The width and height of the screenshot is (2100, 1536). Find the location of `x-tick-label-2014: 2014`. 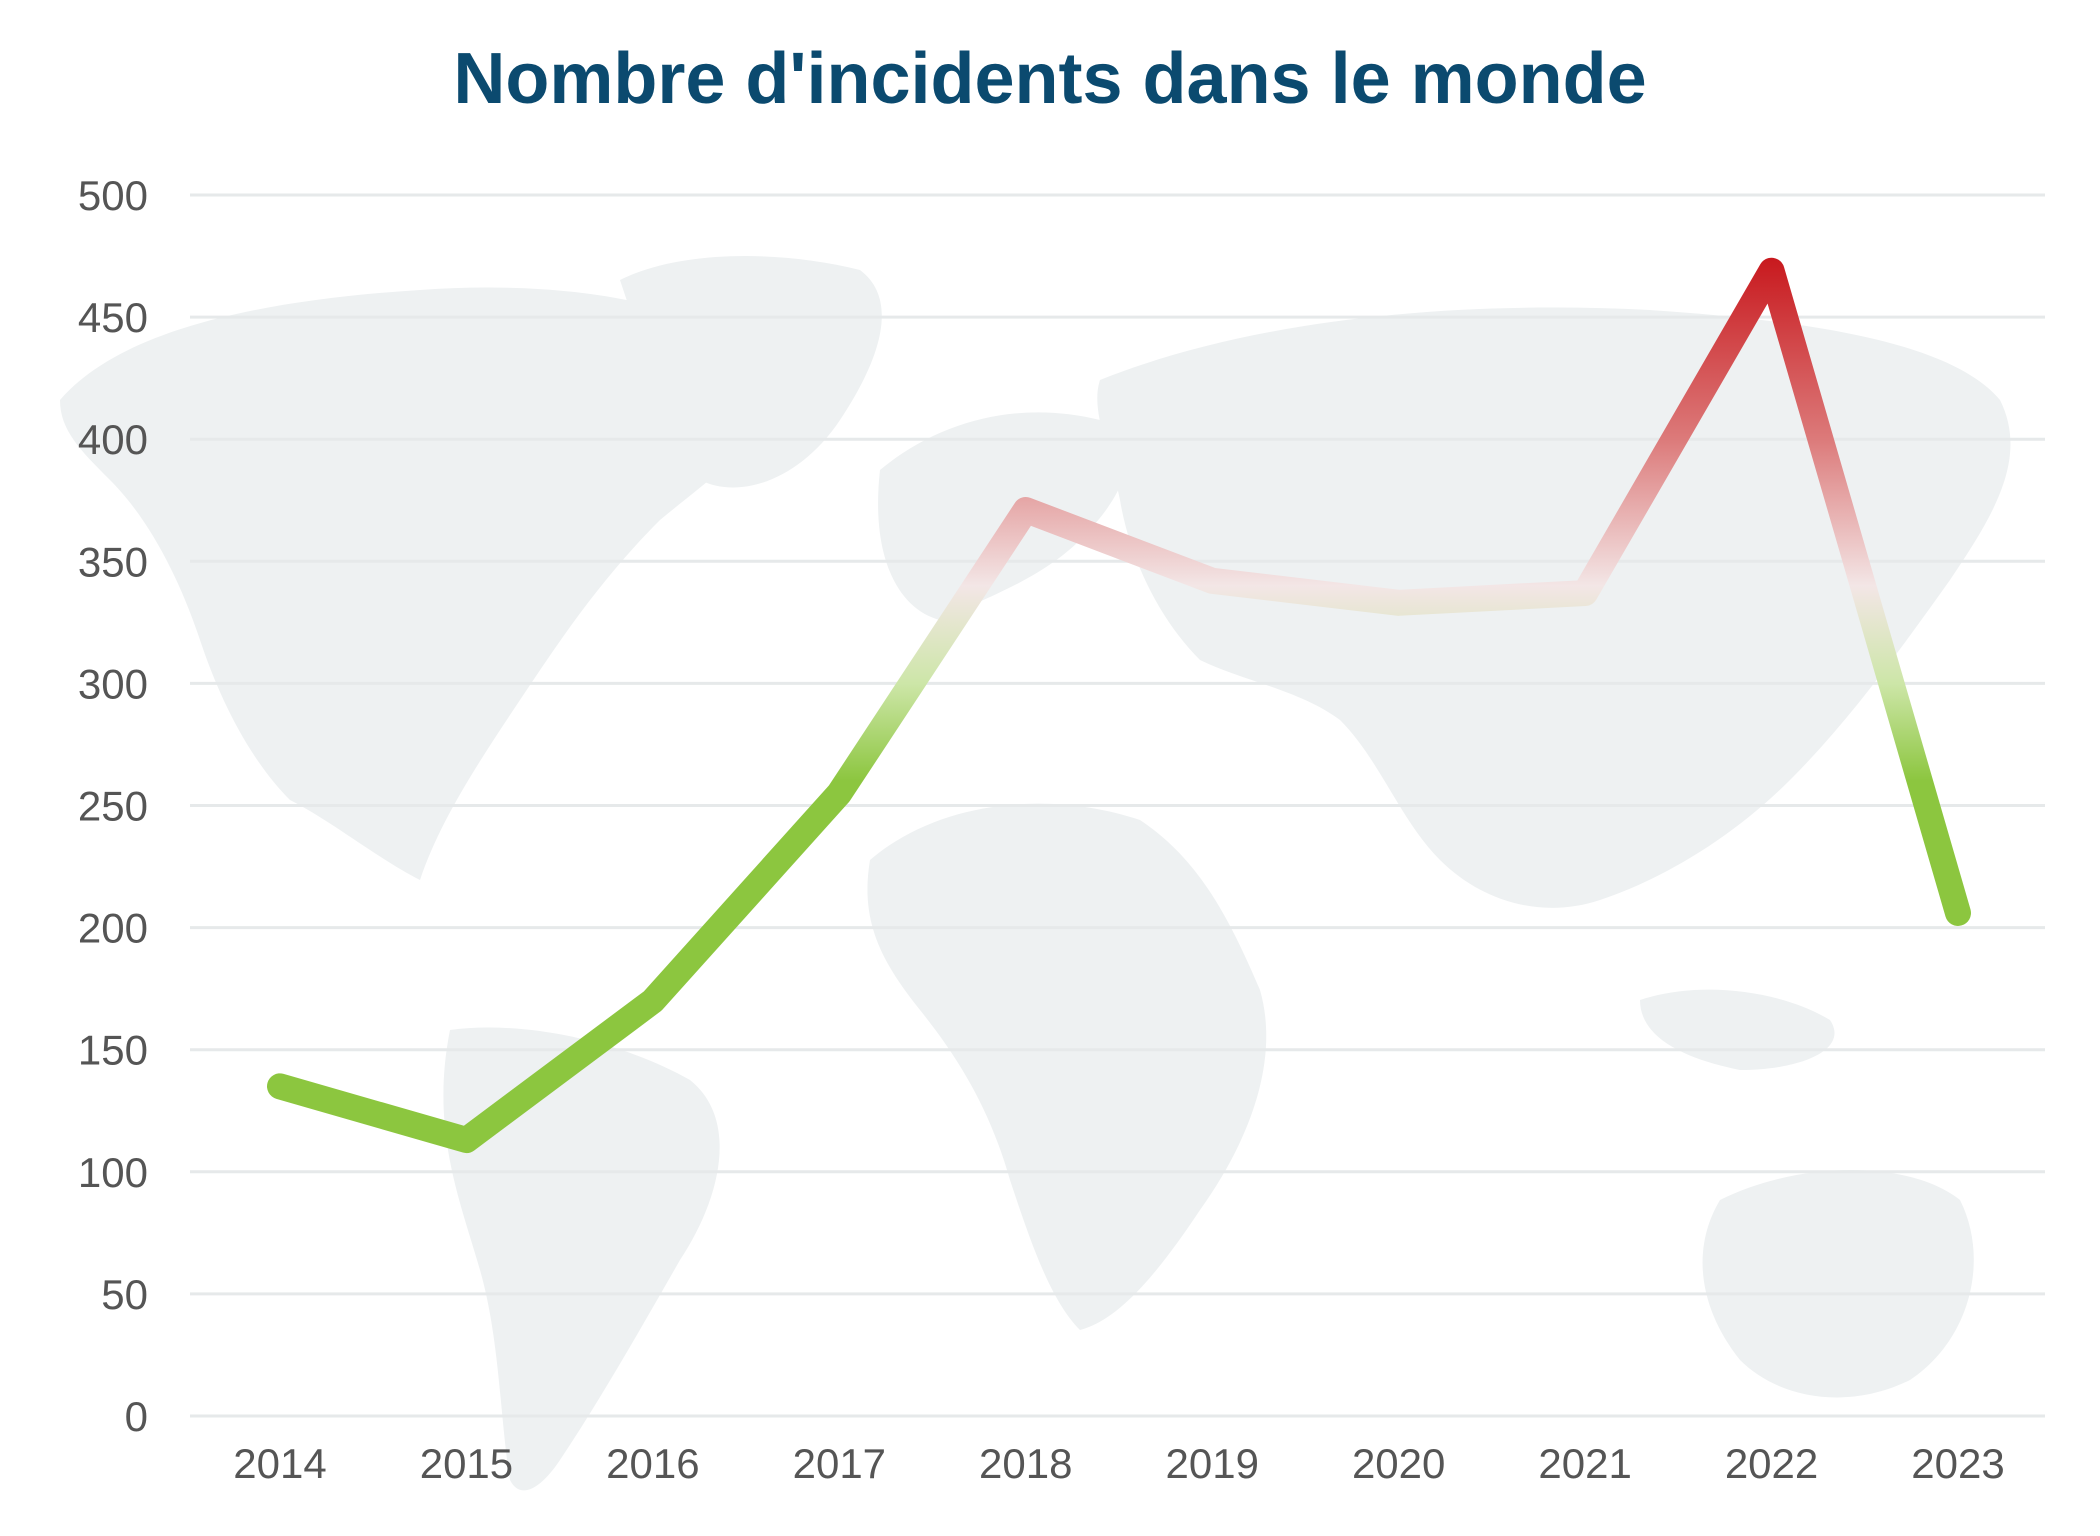

x-tick-label-2014: 2014 is located at coordinates (279, 1463).